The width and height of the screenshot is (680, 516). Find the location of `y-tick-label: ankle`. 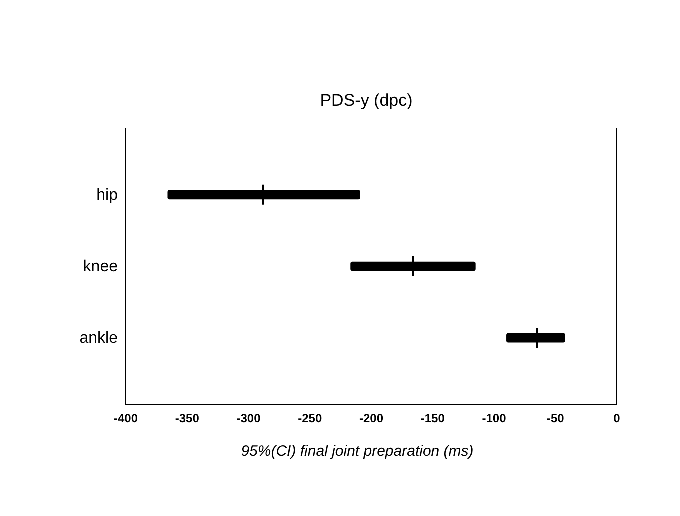

y-tick-label: ankle is located at coordinates (99, 339).